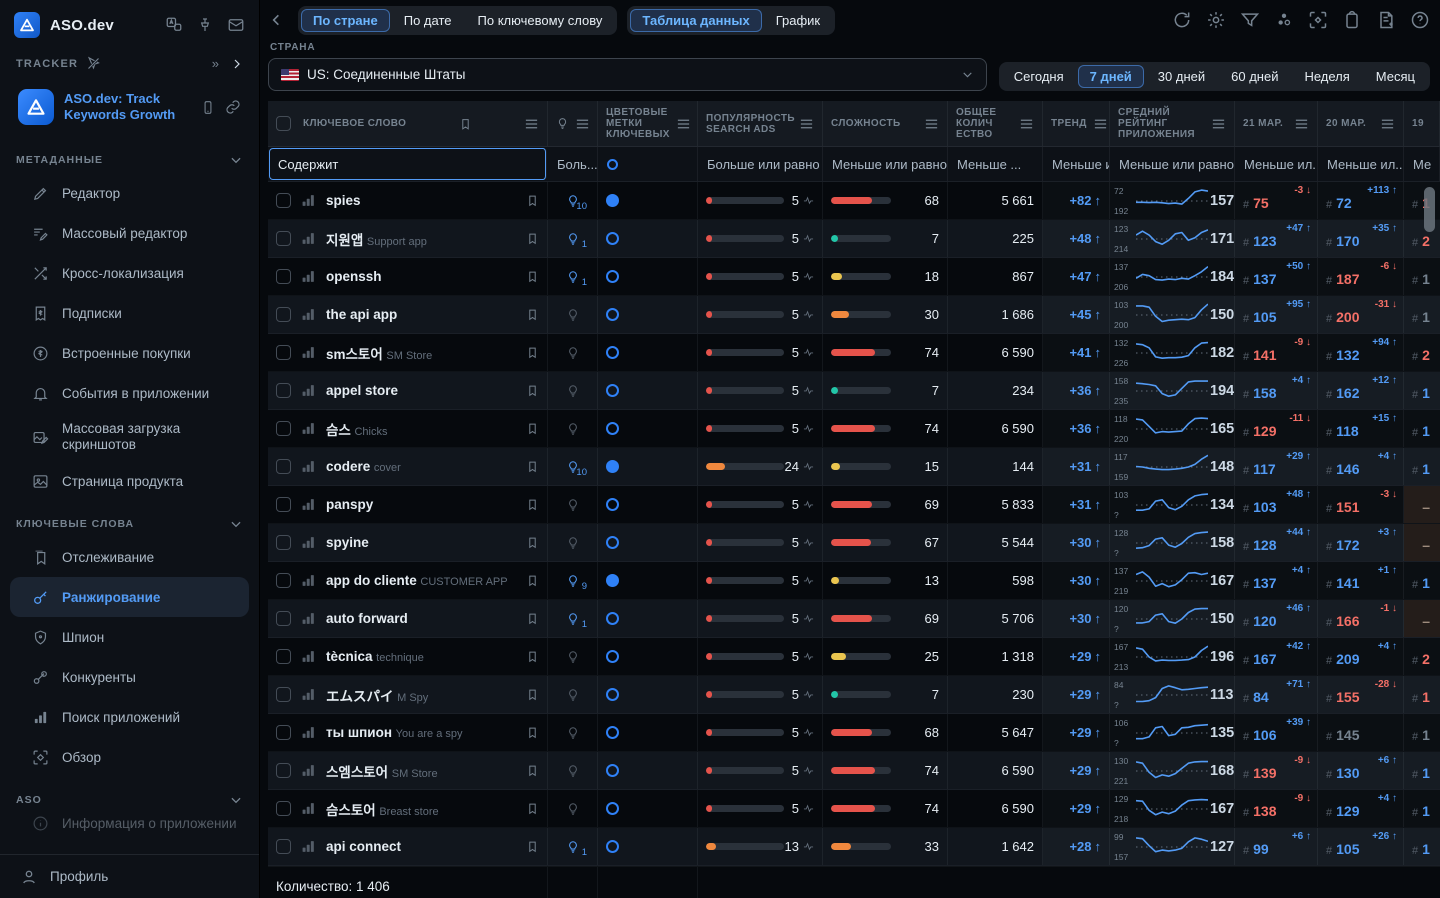 The image size is (1440, 898). Describe the element at coordinates (362, 314) in the screenshot. I see `keyword-text: the api app` at that location.